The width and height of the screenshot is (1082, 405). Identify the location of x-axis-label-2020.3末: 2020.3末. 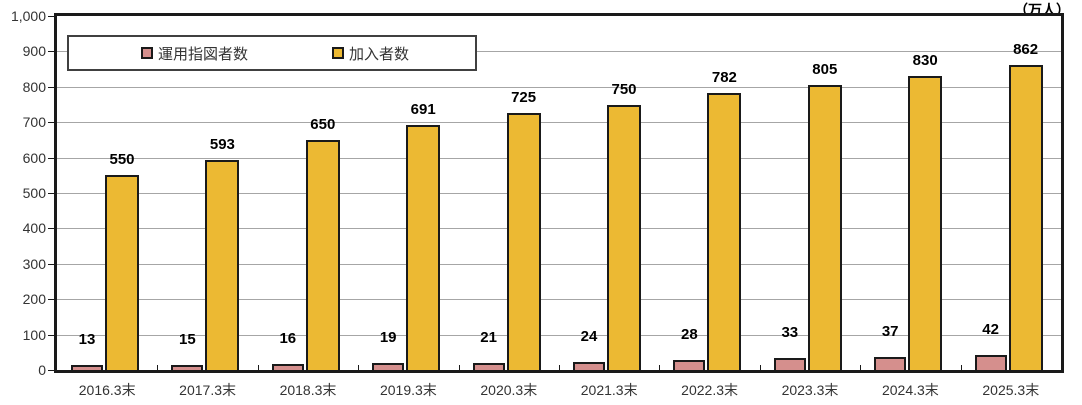
(509, 390).